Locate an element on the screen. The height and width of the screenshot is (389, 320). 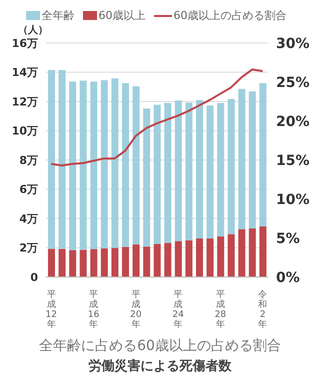
x-tick-label: 平成12年 is located at coordinates (52, 310).